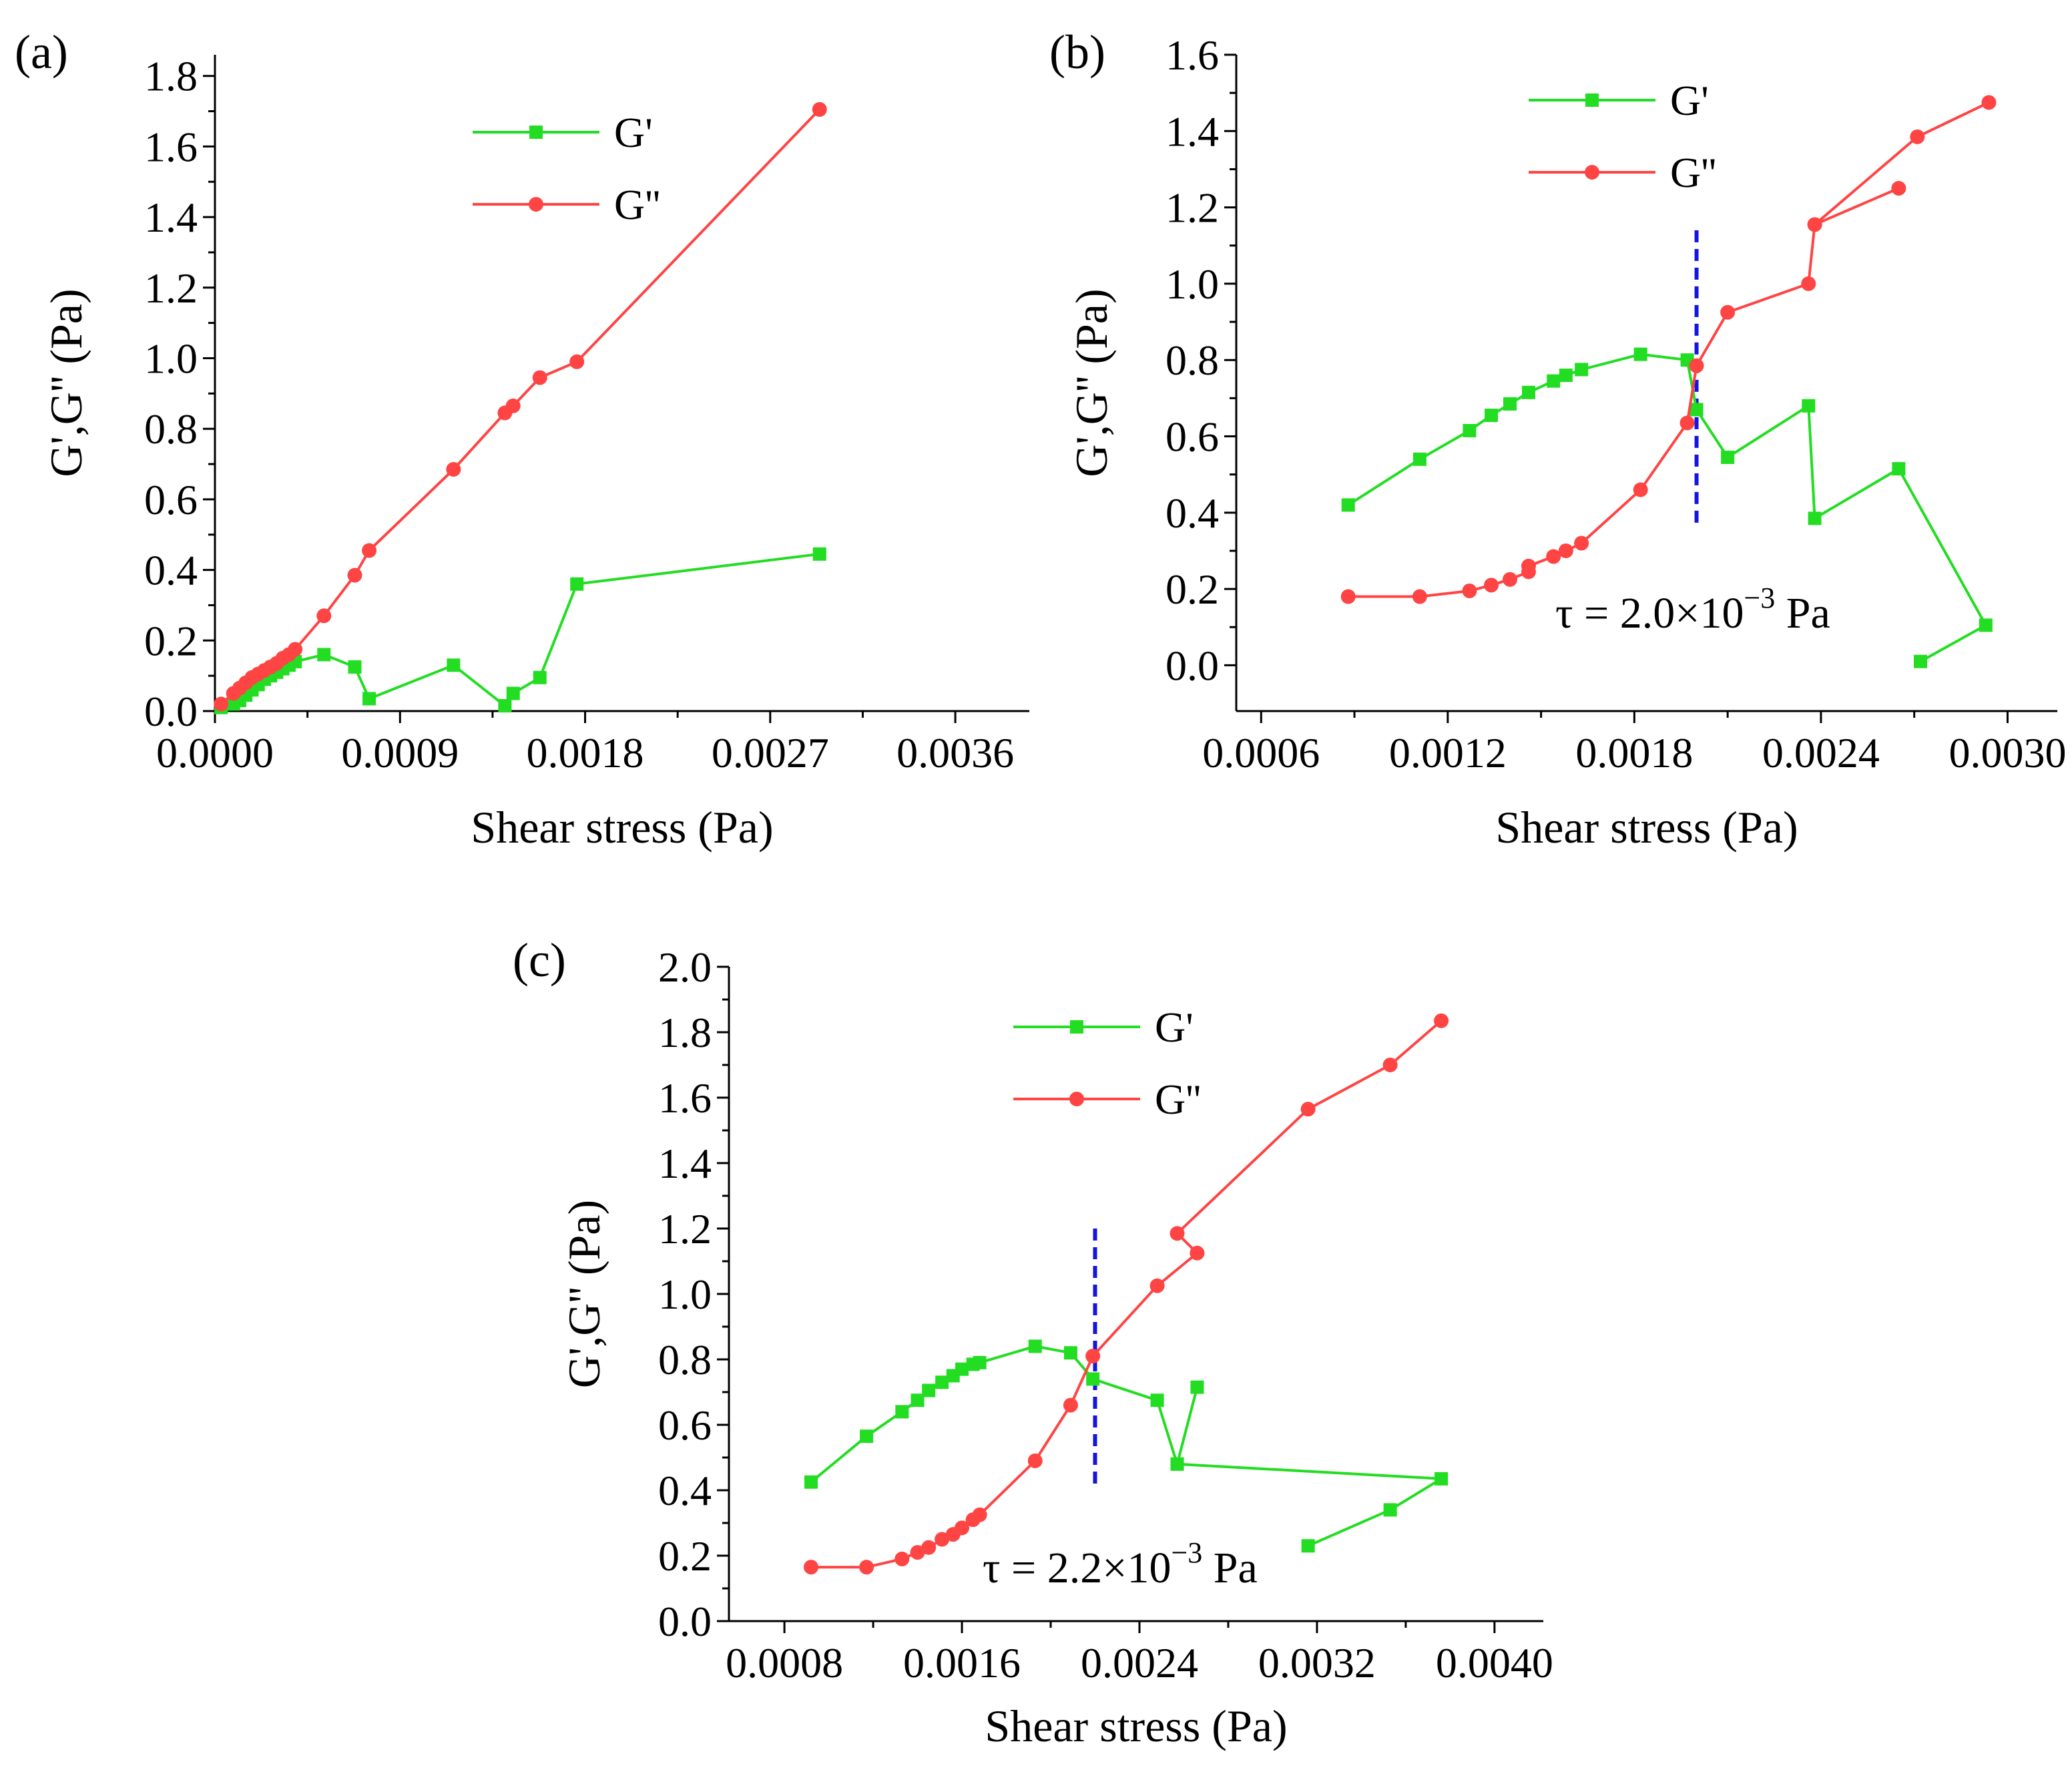  I want to click on y-tick-label: 2.0, so click(685, 967).